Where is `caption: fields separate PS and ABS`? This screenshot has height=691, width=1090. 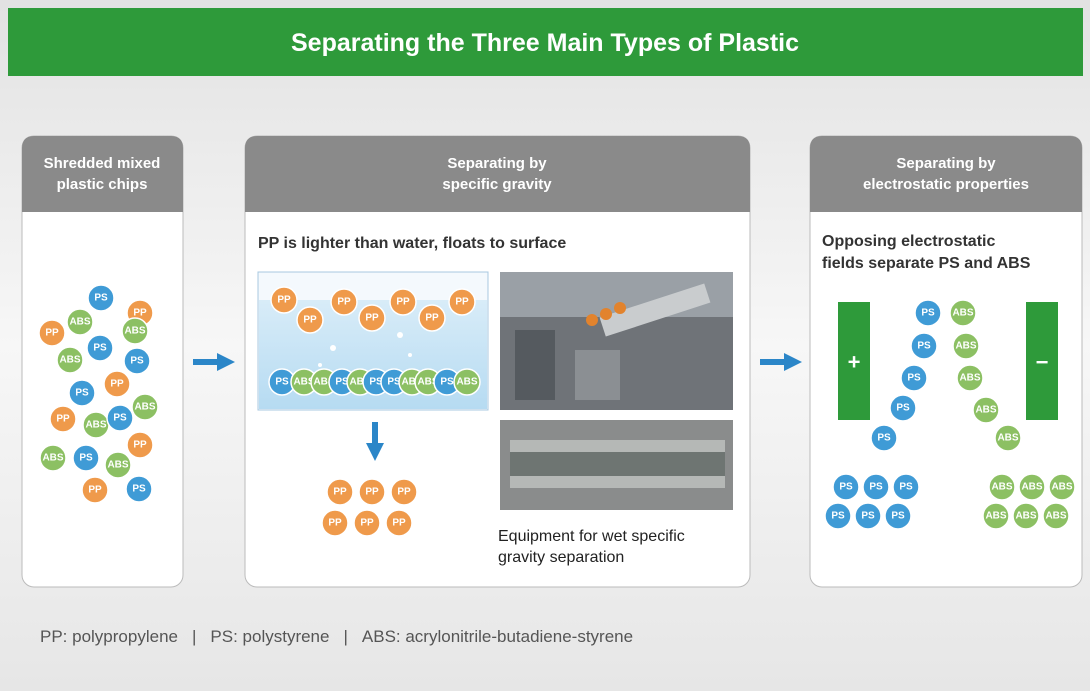 caption: fields separate PS and ABS is located at coordinates (926, 263).